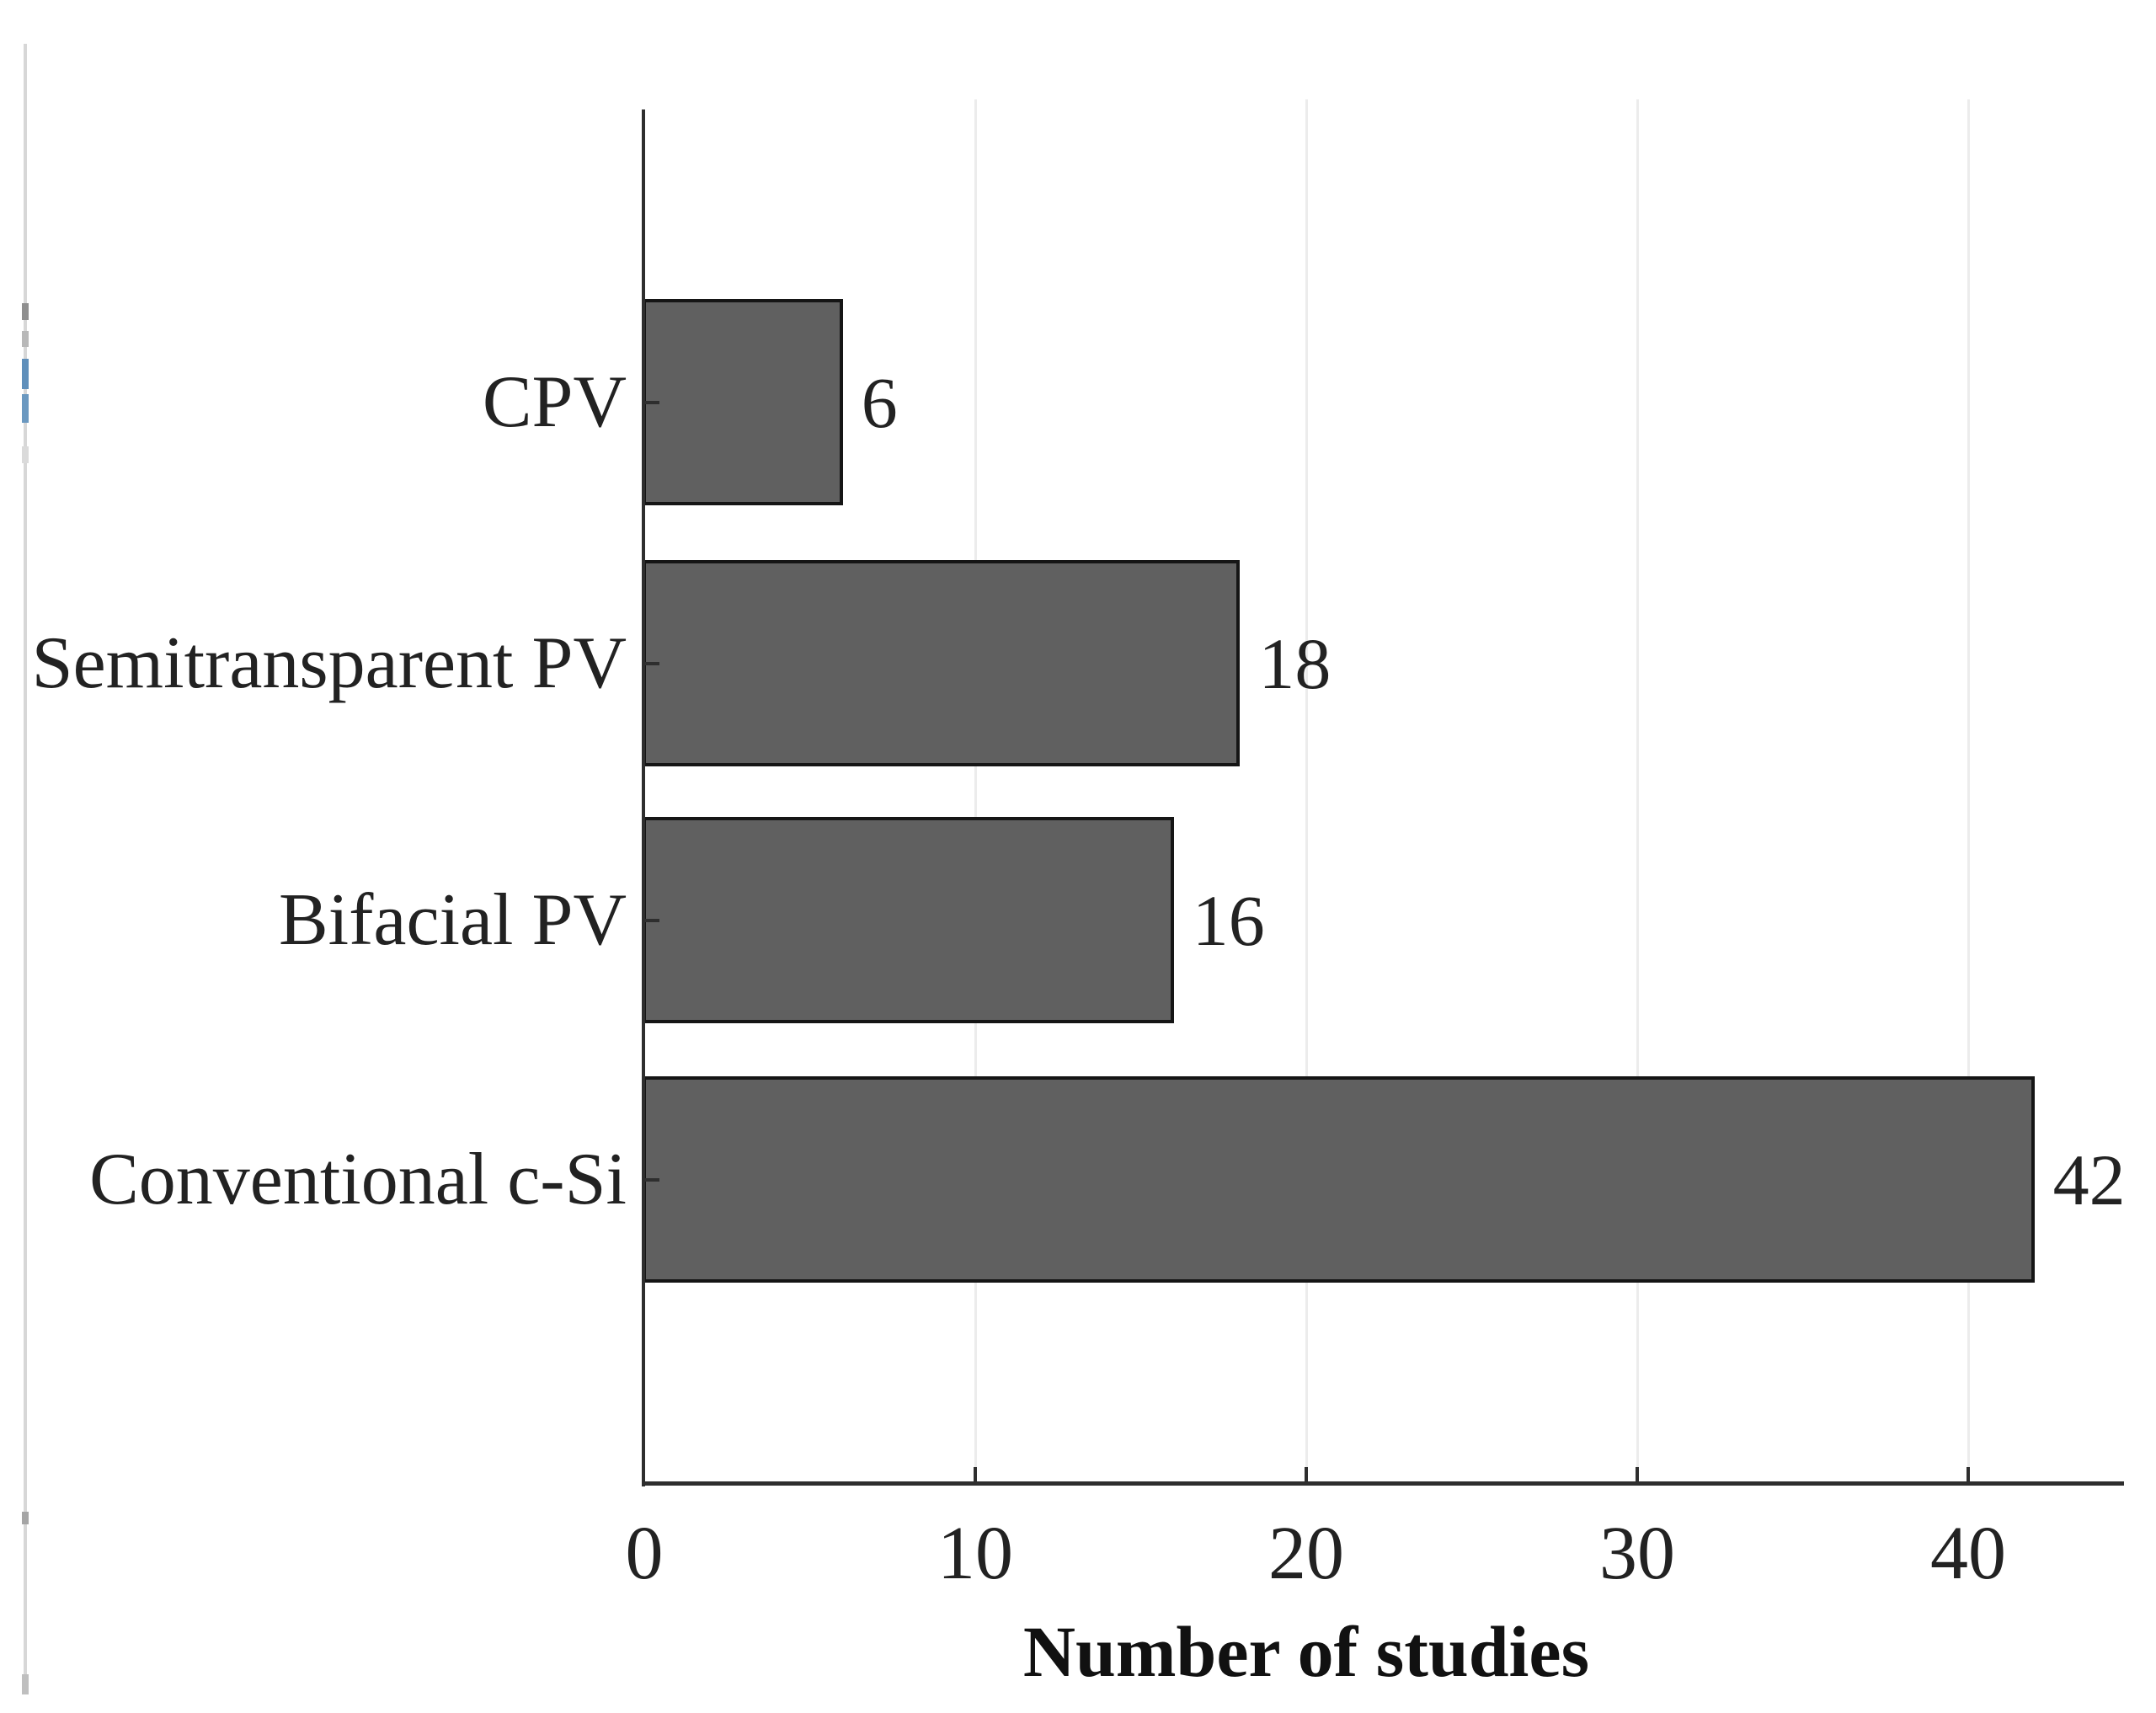 The height and width of the screenshot is (1713, 2156). I want to click on bar-cpv, so click(743, 402).